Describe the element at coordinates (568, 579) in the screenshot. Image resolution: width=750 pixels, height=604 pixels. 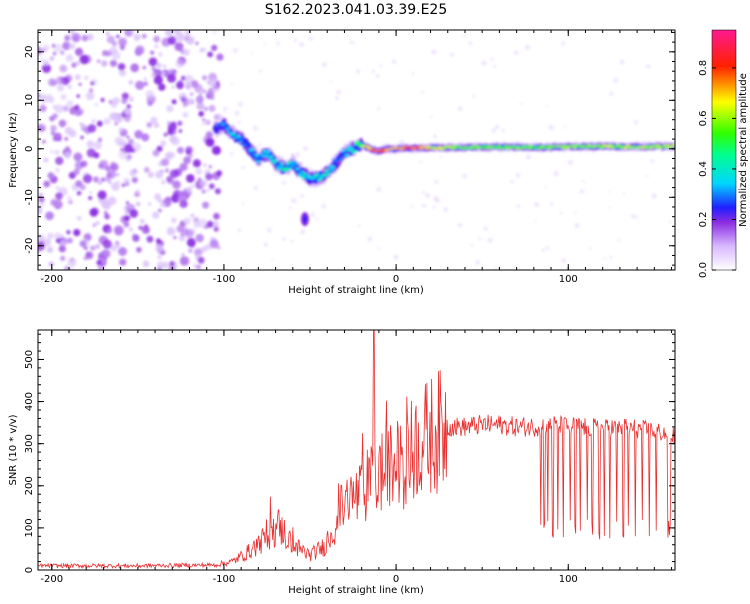
I see `x-tick-label: 100` at that location.